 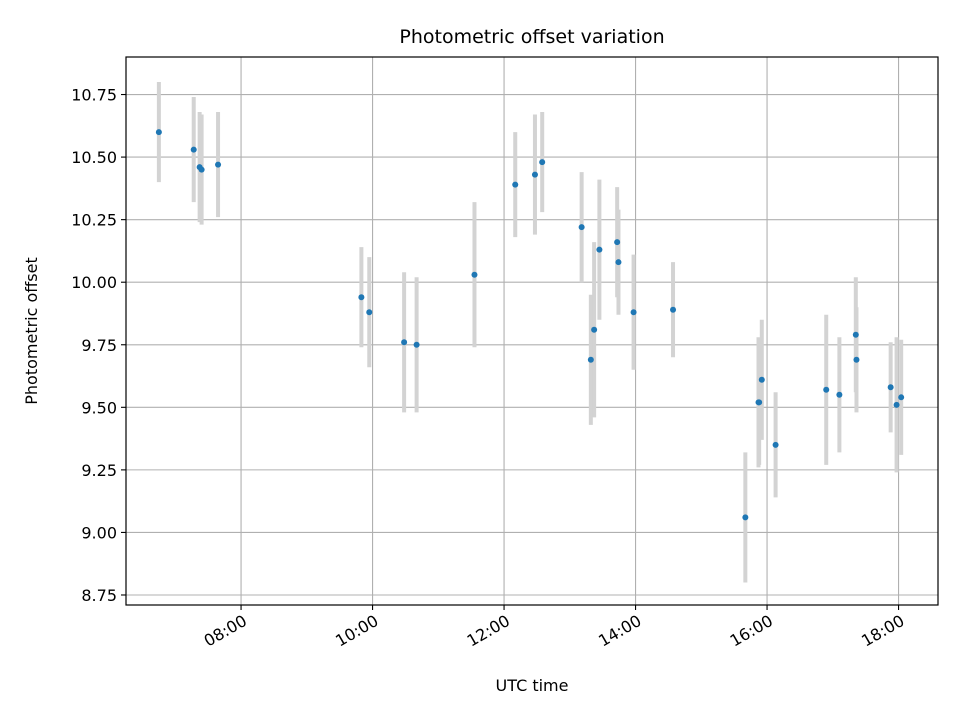 What do you see at coordinates (99, 532) in the screenshot?
I see `y-tick-label: 9.00` at bounding box center [99, 532].